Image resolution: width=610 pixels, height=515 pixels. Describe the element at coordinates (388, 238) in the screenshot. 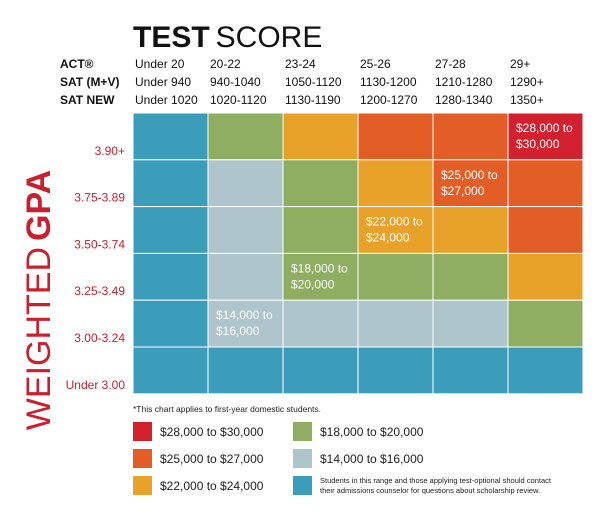

I see `cell-label: $24,000` at that location.